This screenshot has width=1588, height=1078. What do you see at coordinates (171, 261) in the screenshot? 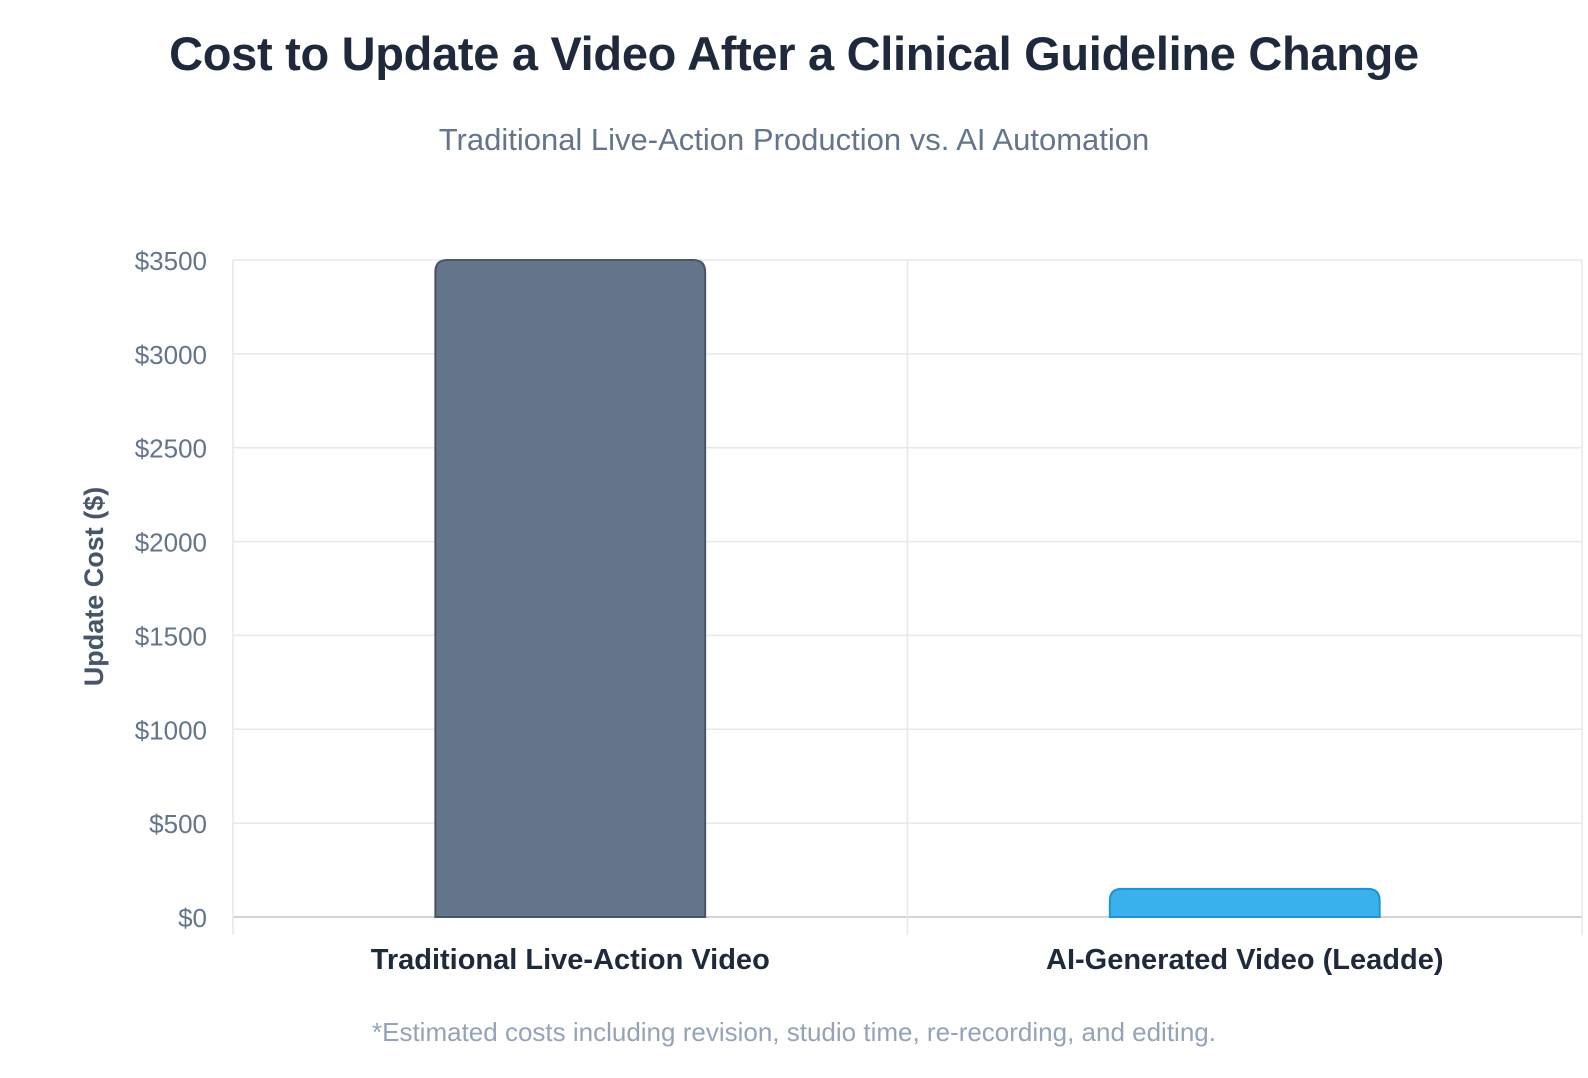
I see `y-tick-label: $3500` at bounding box center [171, 261].